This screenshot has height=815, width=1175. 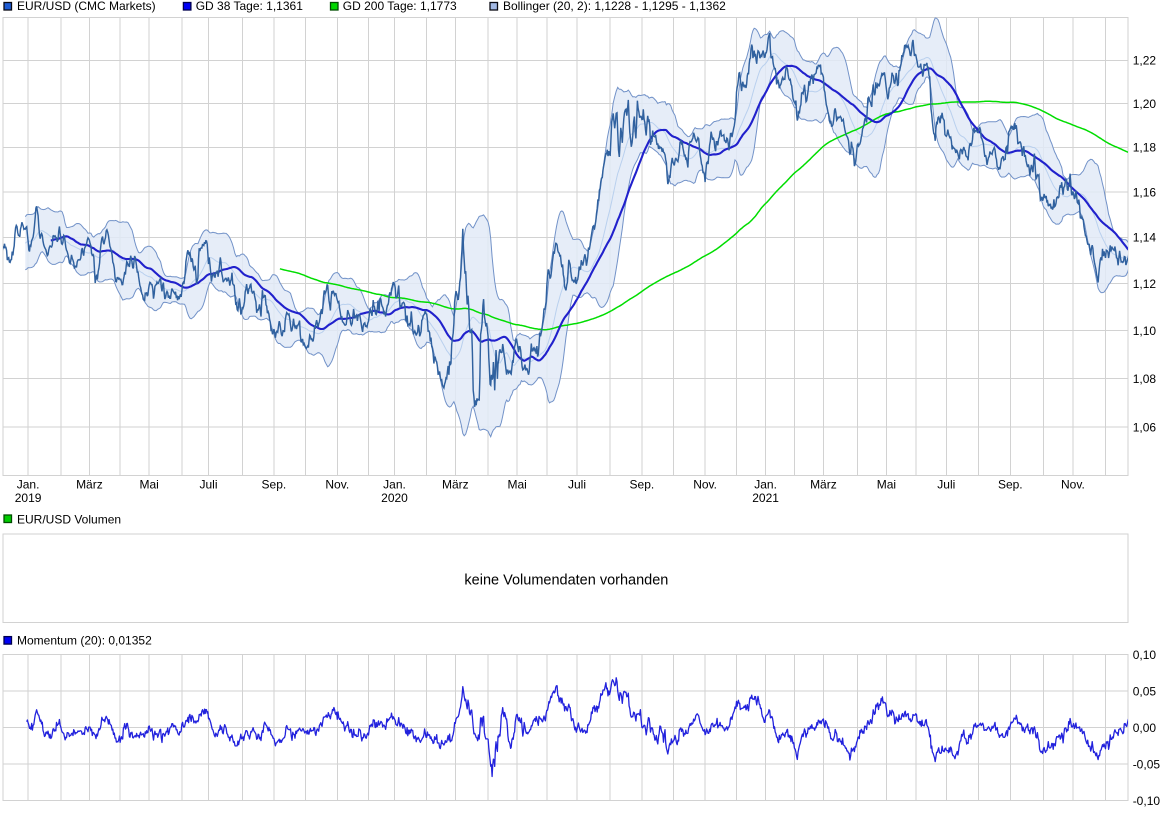 I want to click on svg-text: 0,10, so click(x=1145, y=655).